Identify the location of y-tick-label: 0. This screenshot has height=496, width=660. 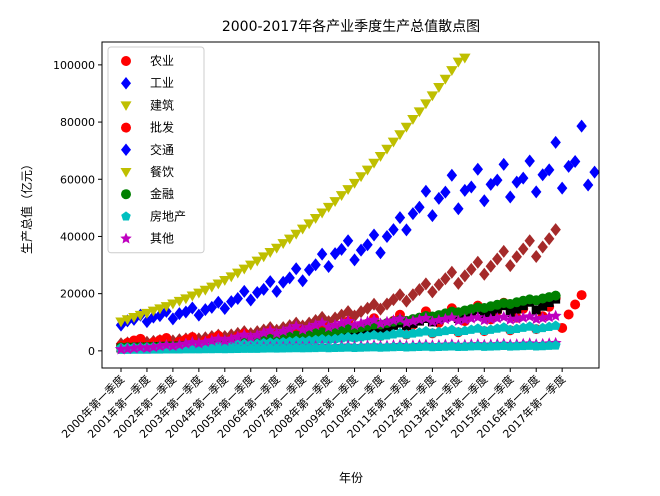
(91, 351).